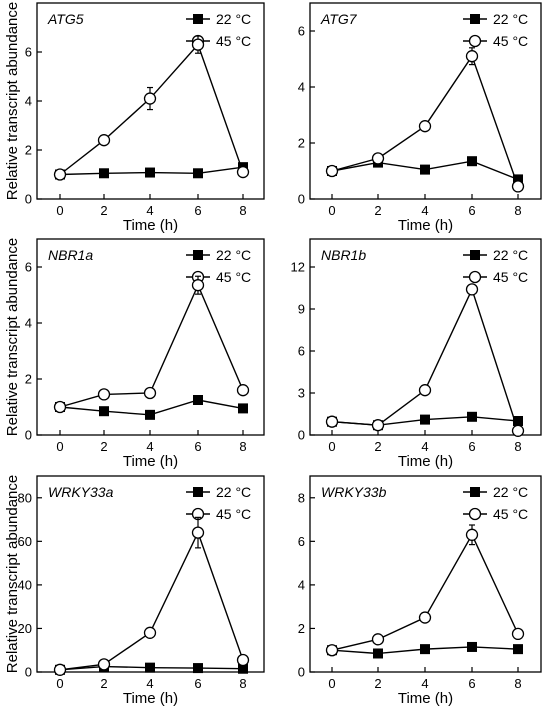  What do you see at coordinates (416, 354) in the screenshot?
I see `panel-nbr1b: 0 3 6 9 12 0 2 4 6 8 Time (h) NBR1b 22 °C 45 °C` at bounding box center [416, 354].